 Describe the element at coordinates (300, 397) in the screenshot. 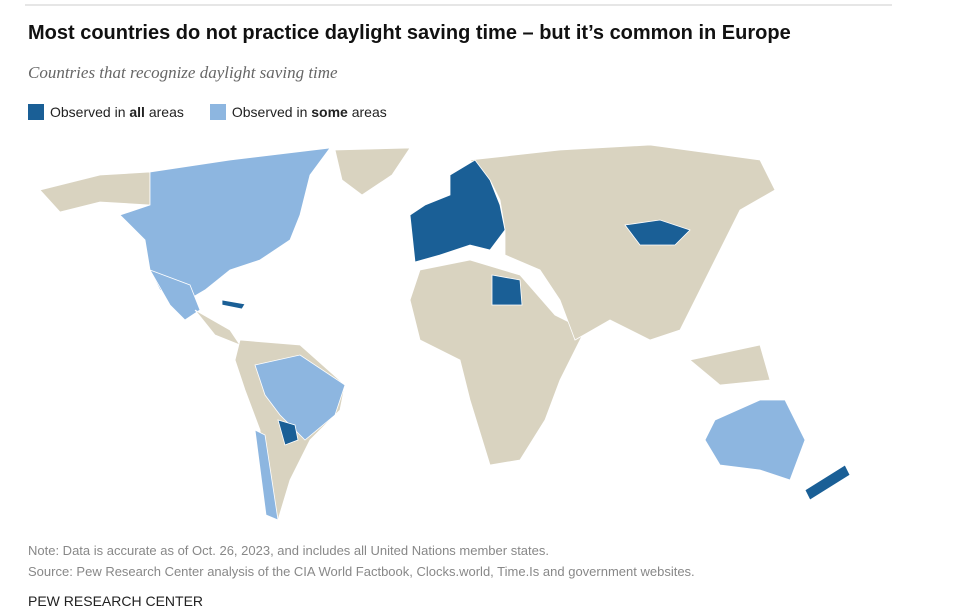

I see `brazil` at that location.